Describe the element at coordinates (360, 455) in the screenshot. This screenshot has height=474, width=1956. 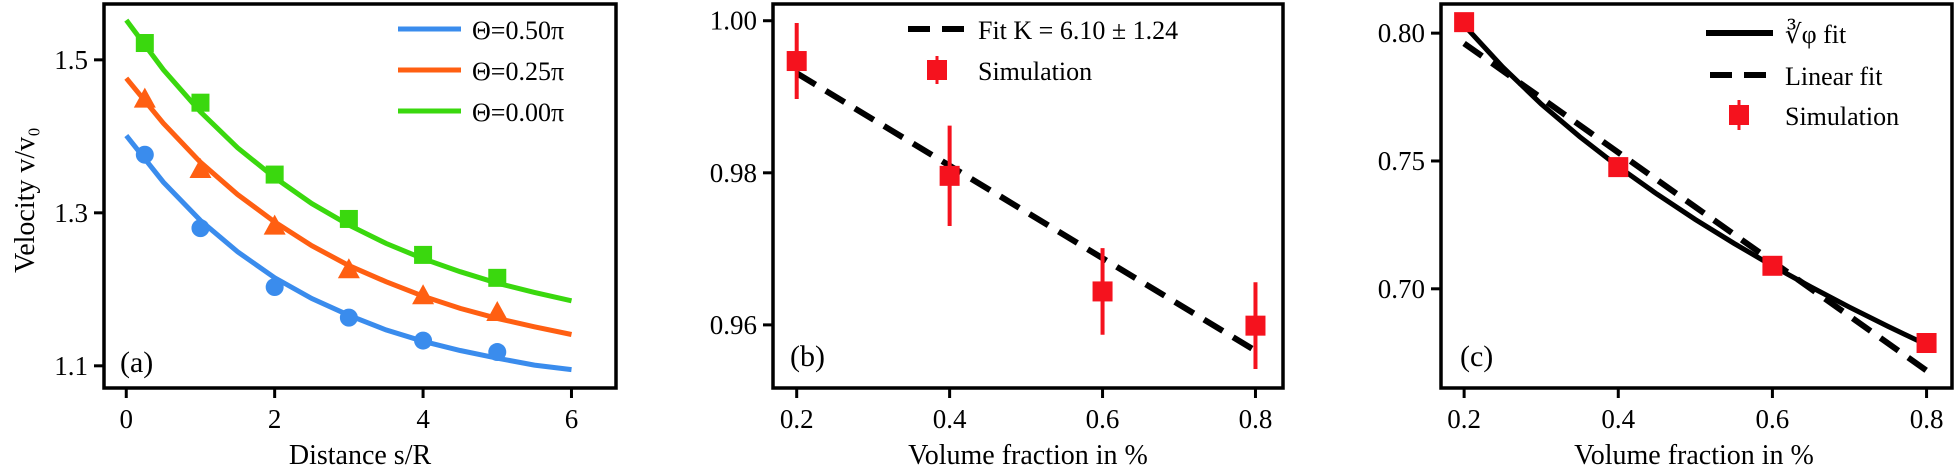
I see `x-axis-label-a: Distance s/R` at that location.